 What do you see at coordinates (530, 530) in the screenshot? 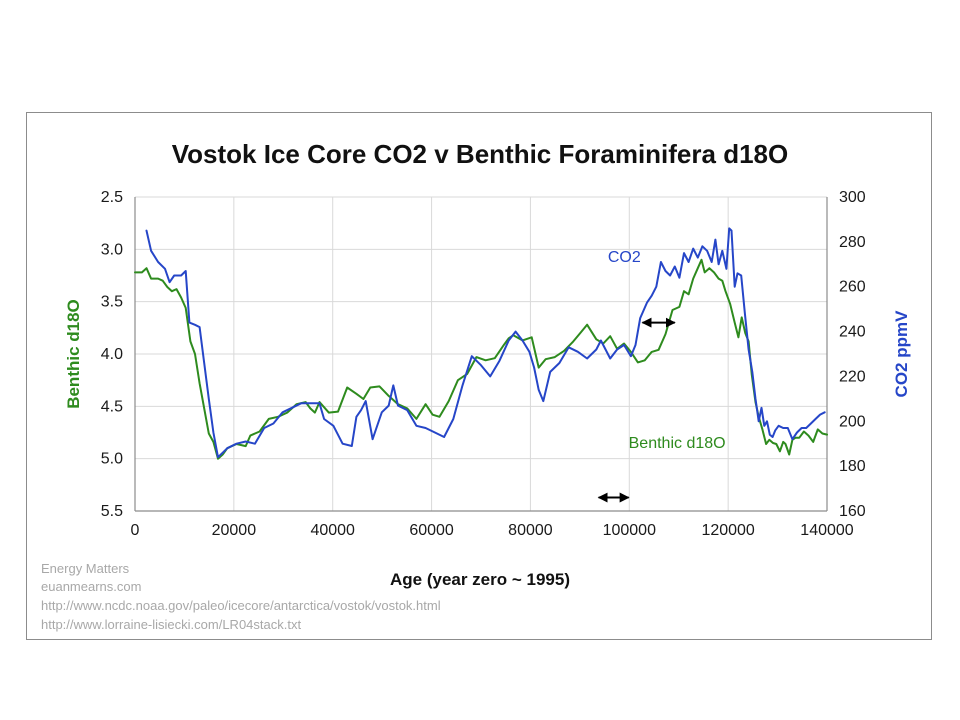
I see `x-tick-label: 80000` at bounding box center [530, 530].